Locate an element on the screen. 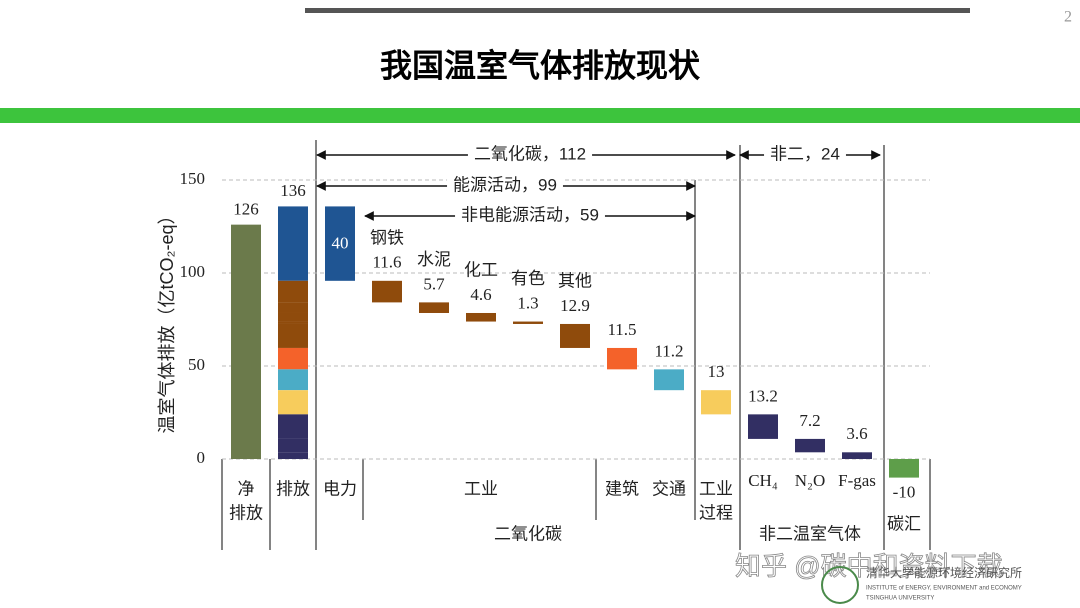 The image size is (1080, 608). category-label: 建筑 is located at coordinates (622, 488).